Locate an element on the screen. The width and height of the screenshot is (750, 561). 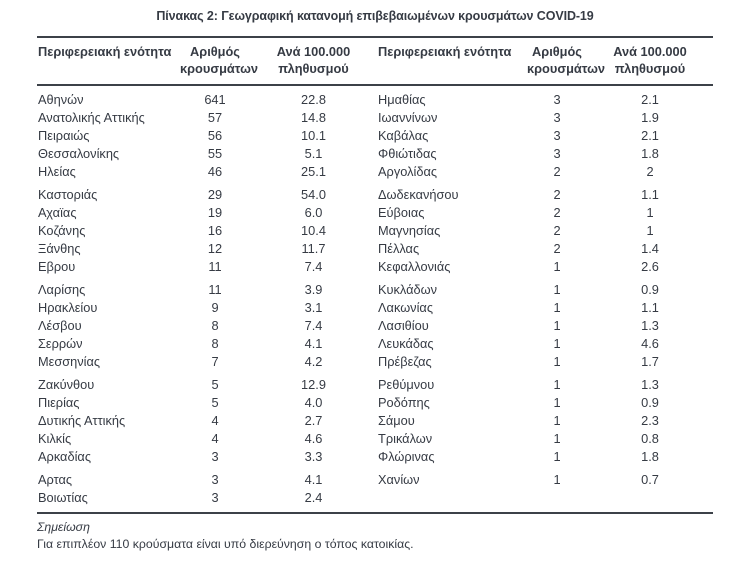
table-row: Φλώρινας 1 1.8 is located at coordinates (545, 456).